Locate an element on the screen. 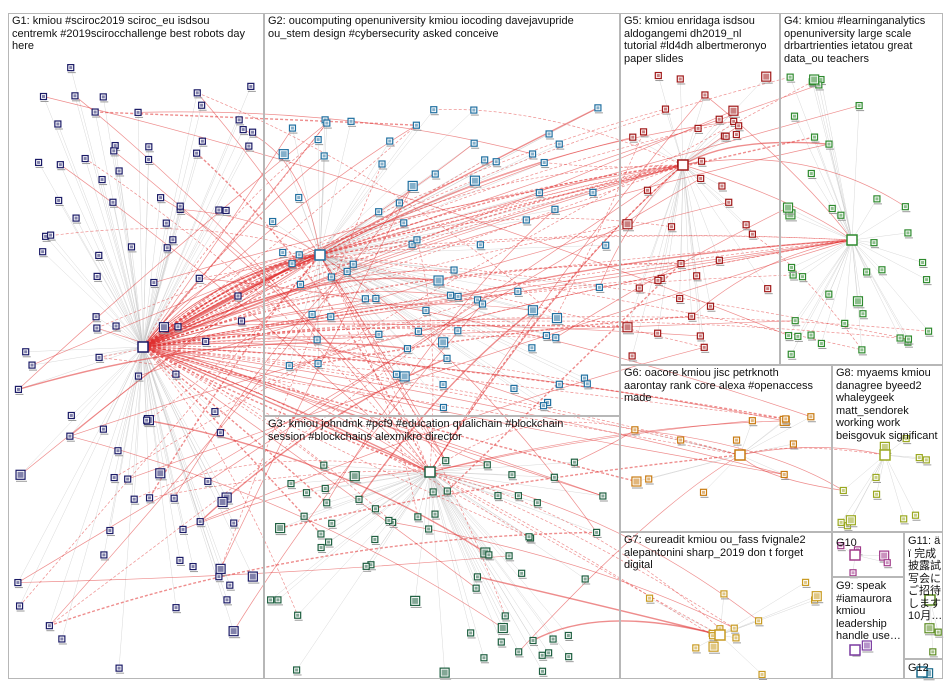  hub-node-g2 is located at coordinates (320, 255).